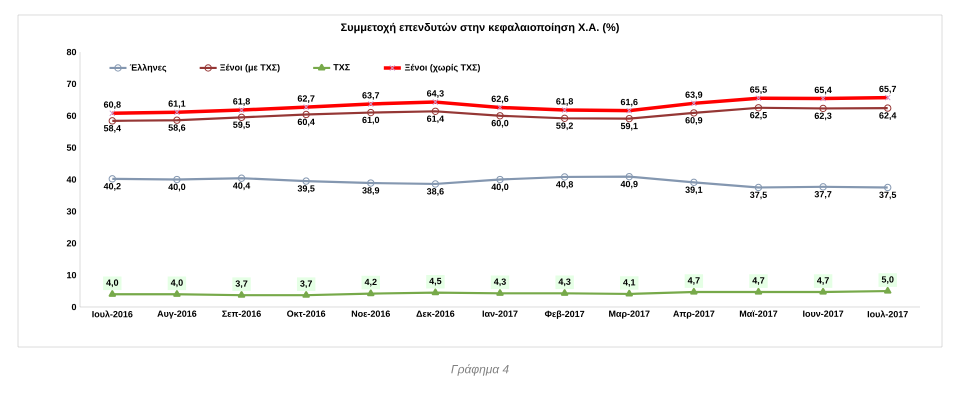 The image size is (960, 395). What do you see at coordinates (71, 52) in the screenshot?
I see `y-tick-label: 80` at bounding box center [71, 52].